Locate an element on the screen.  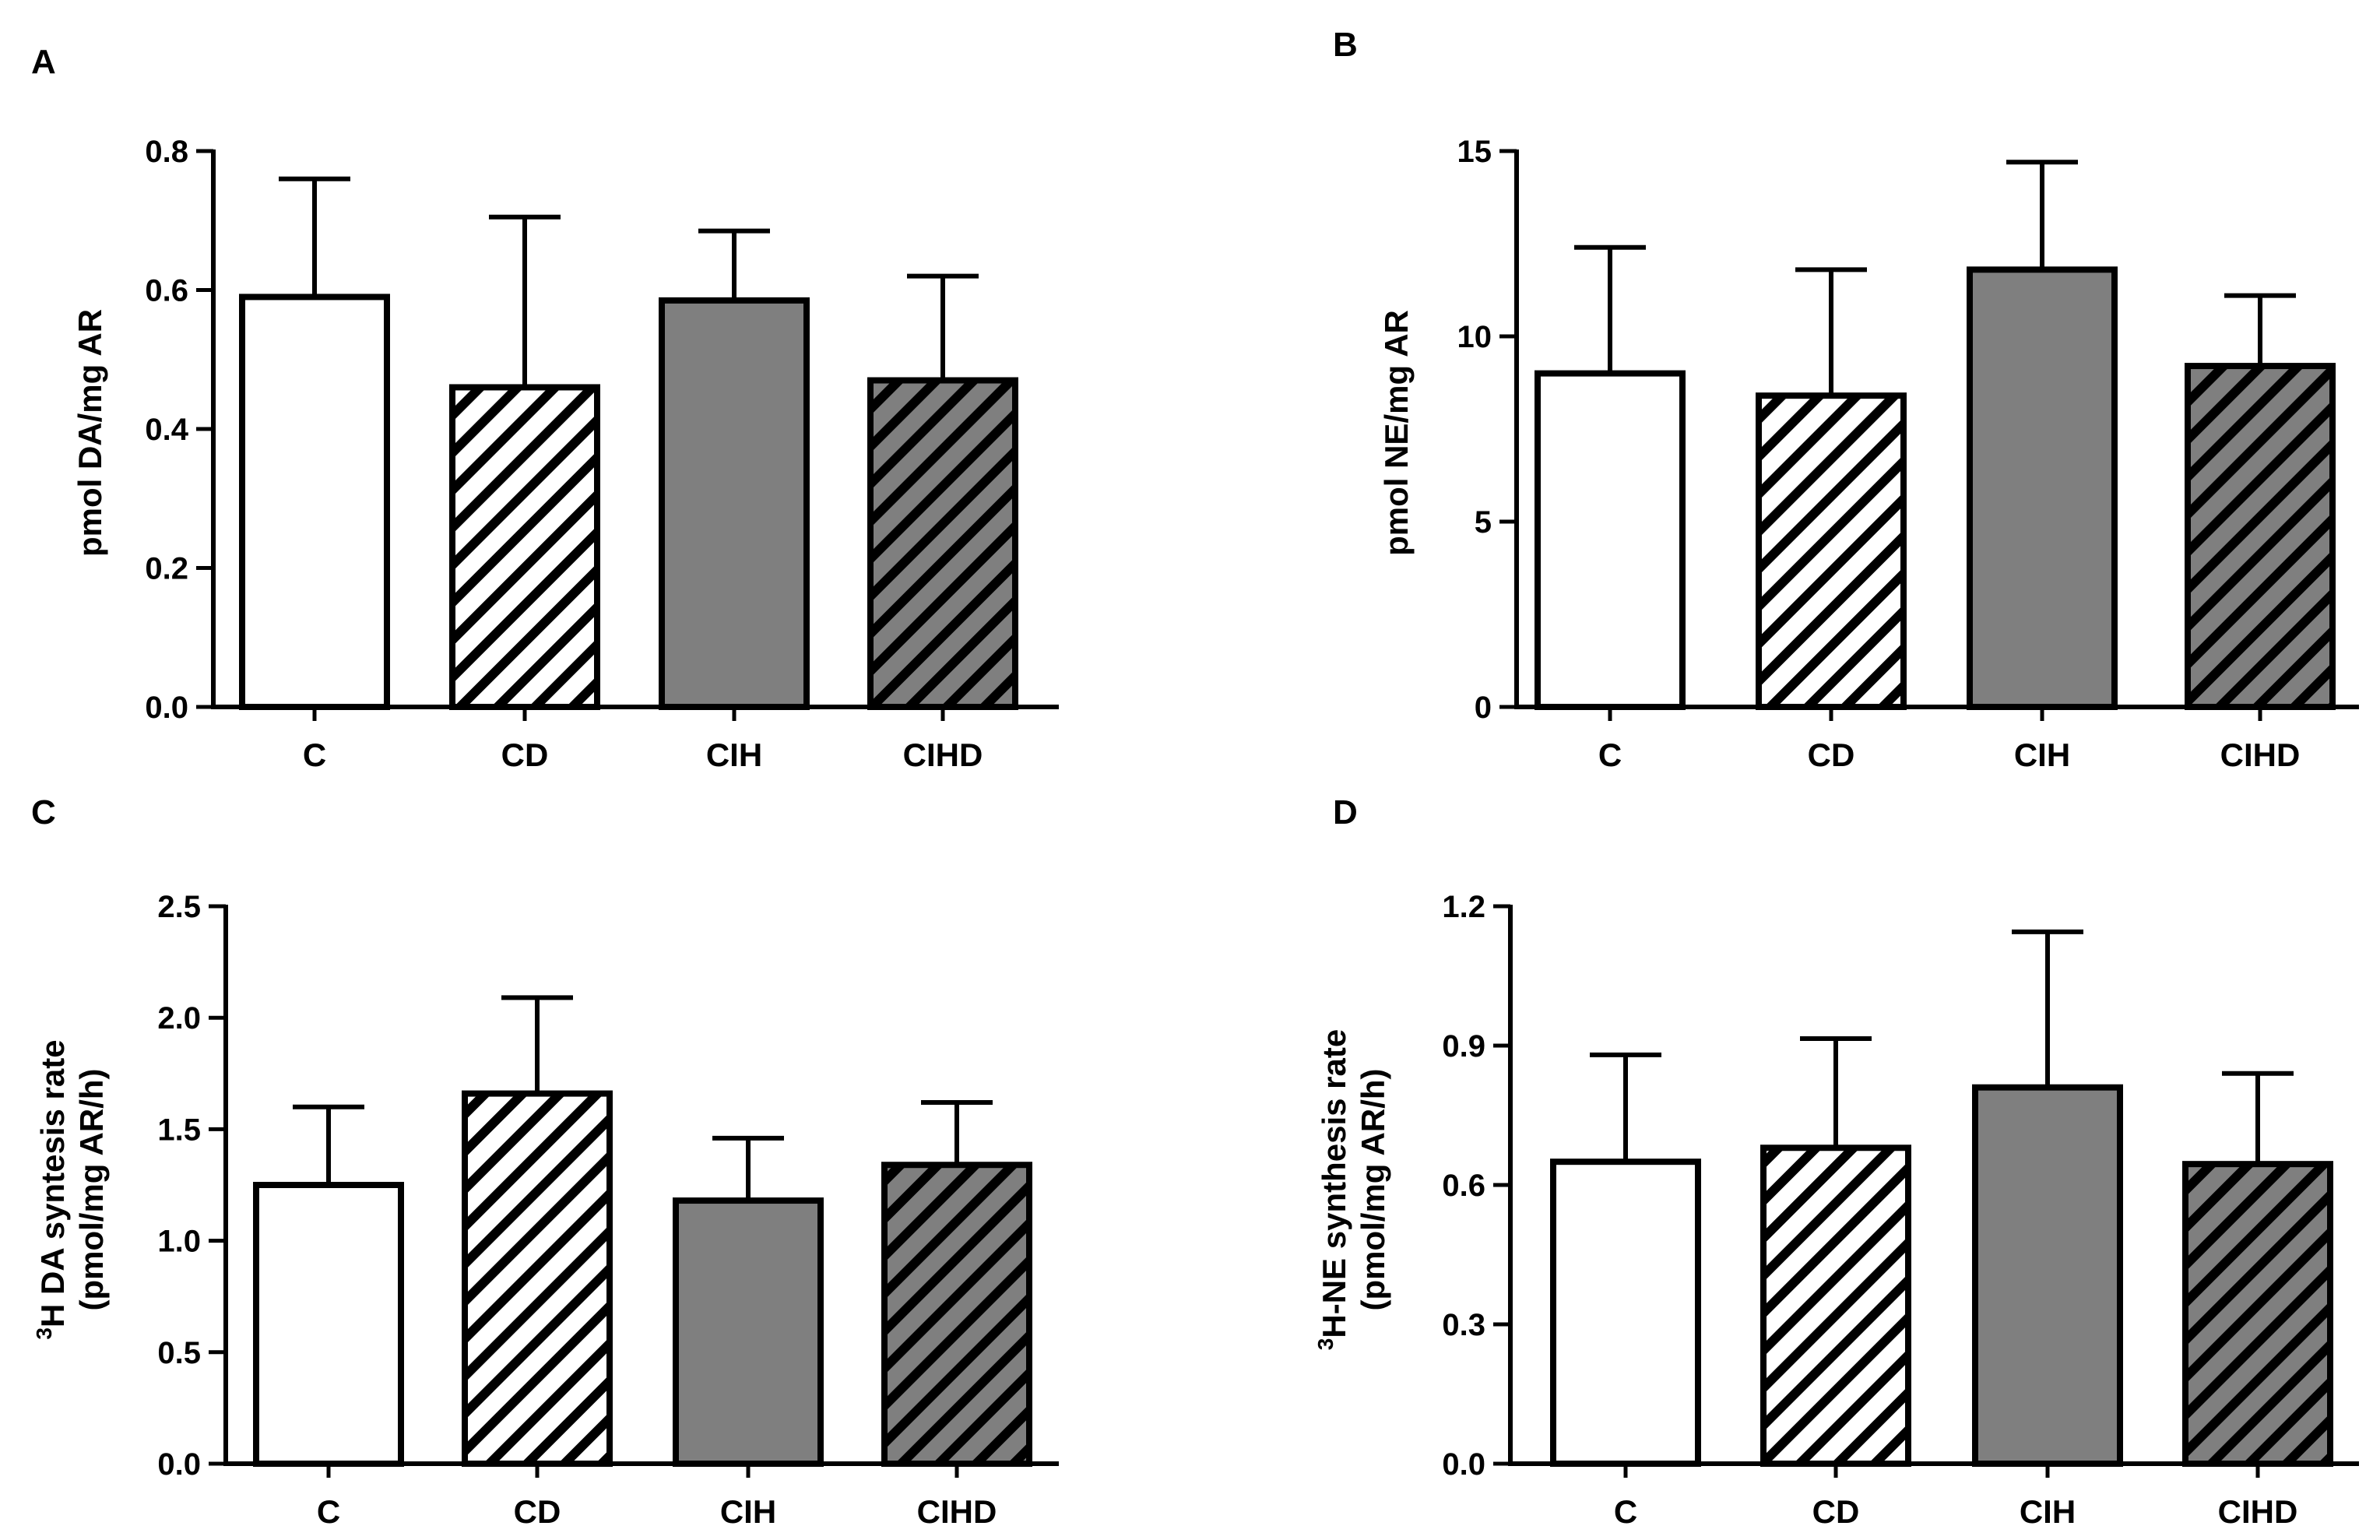
y-axis-label: pmol NE/mg AR is located at coordinates (1396, 433).